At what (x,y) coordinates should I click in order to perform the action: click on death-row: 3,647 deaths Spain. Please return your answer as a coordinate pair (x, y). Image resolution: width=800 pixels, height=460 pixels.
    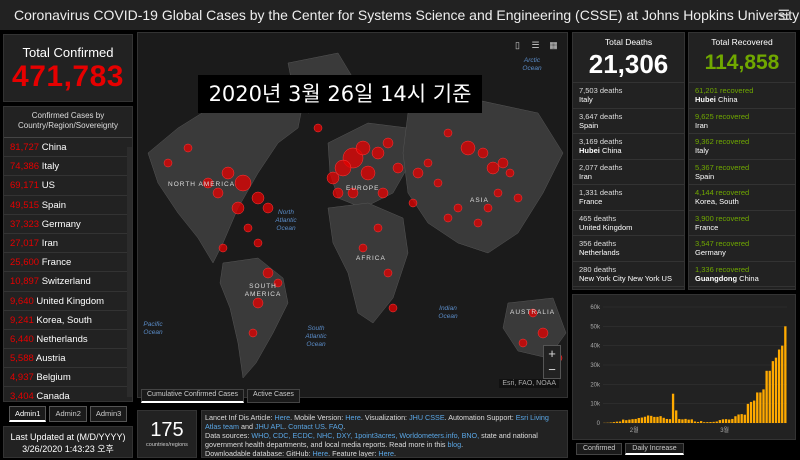
    Looking at the image, I should click on (628, 121).